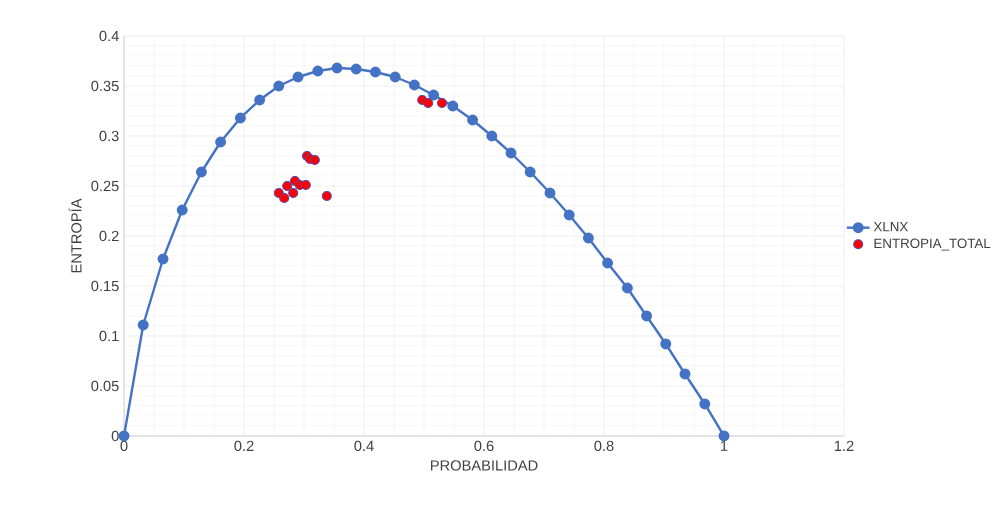 This screenshot has width=1008, height=532. I want to click on y-tick-label: 0.2, so click(109, 236).